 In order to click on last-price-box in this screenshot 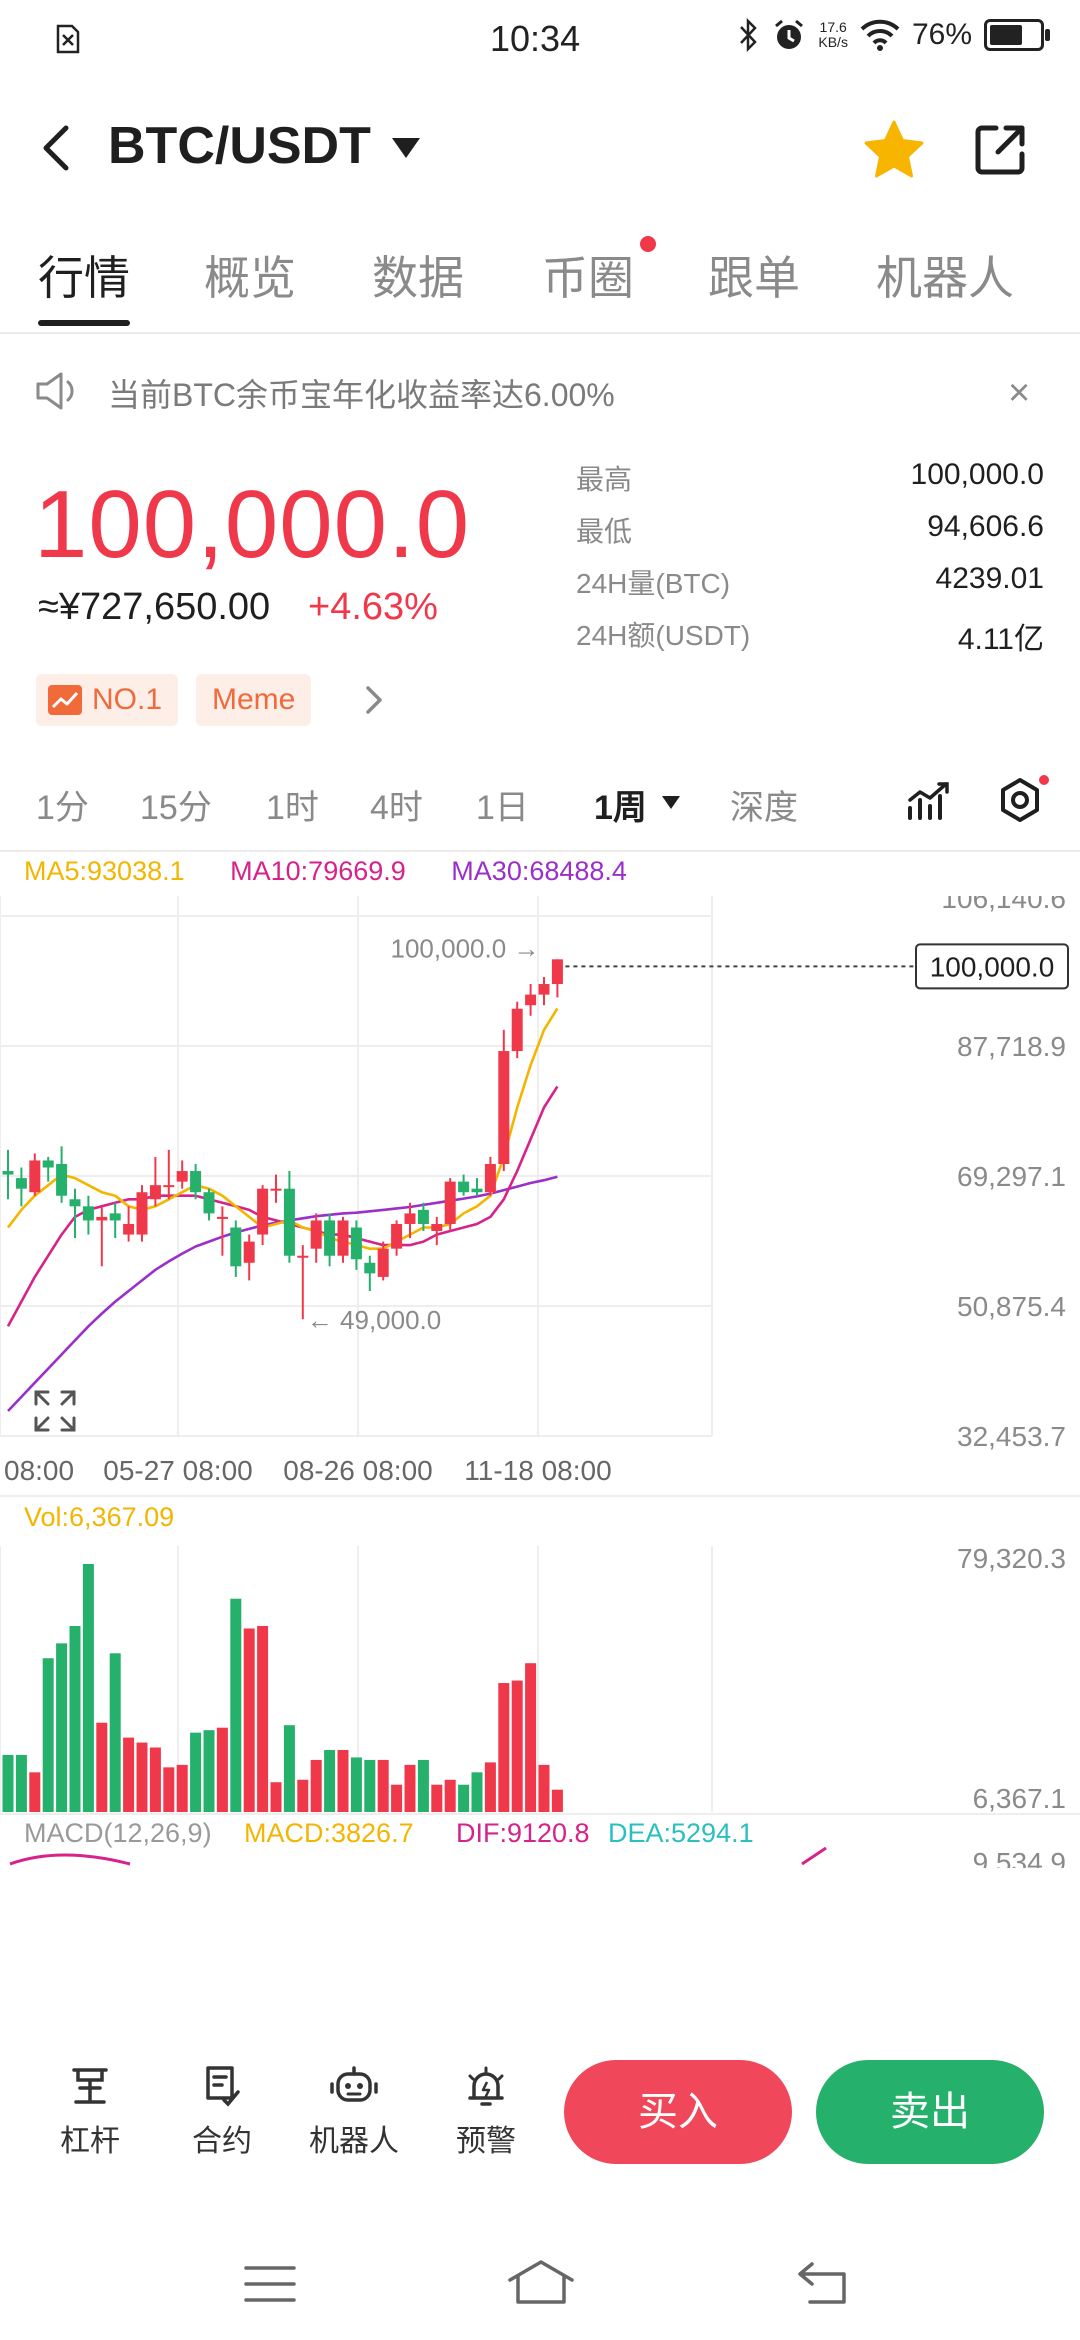, I will do `click(992, 966)`.